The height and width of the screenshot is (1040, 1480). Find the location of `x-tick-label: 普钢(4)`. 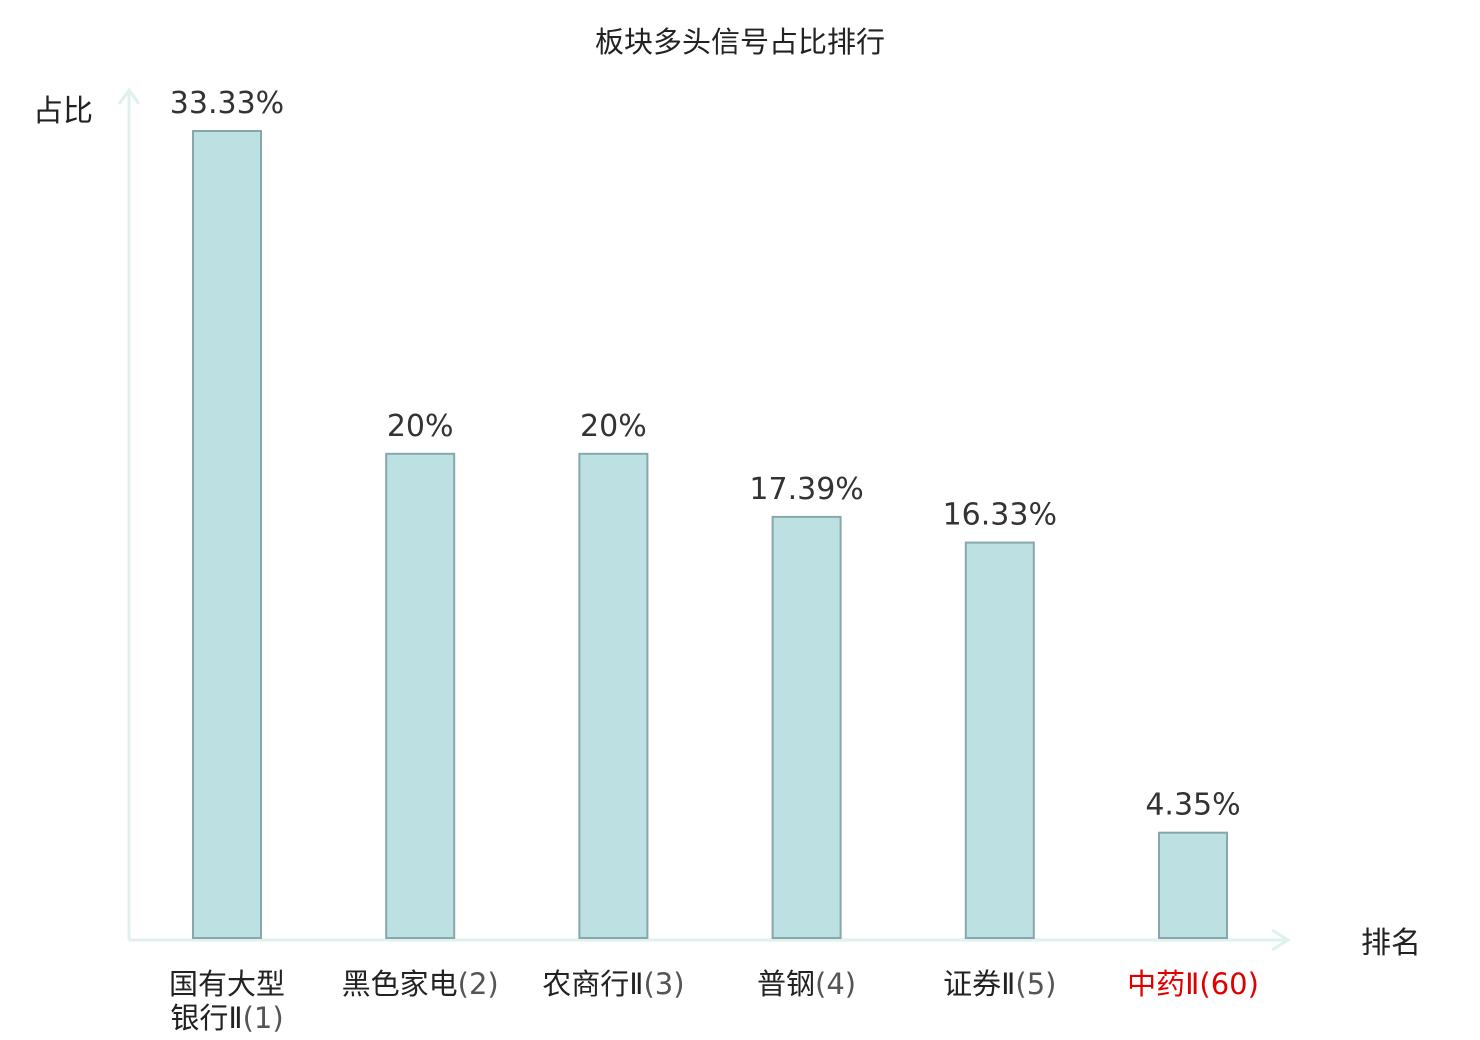

x-tick-label: 普钢(4) is located at coordinates (806, 984).